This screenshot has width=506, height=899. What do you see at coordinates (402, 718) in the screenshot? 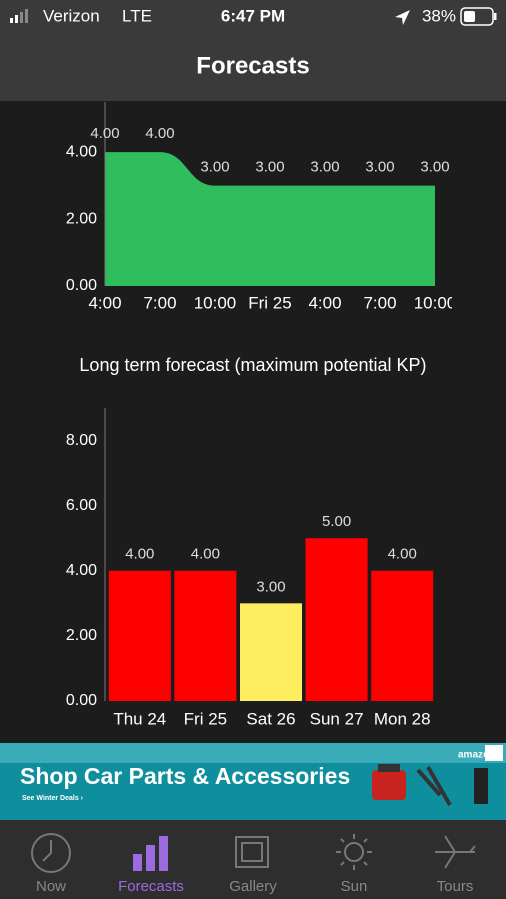
I see `x-tick-label: Mon 28` at bounding box center [402, 718].